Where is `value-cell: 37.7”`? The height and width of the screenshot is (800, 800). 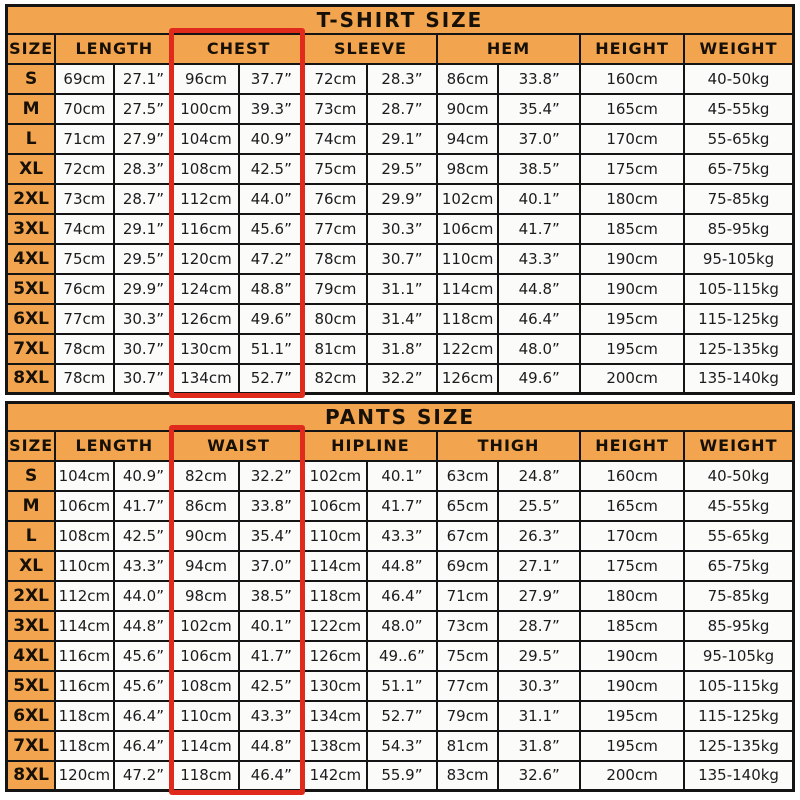
value-cell: 37.7” is located at coordinates (271, 78).